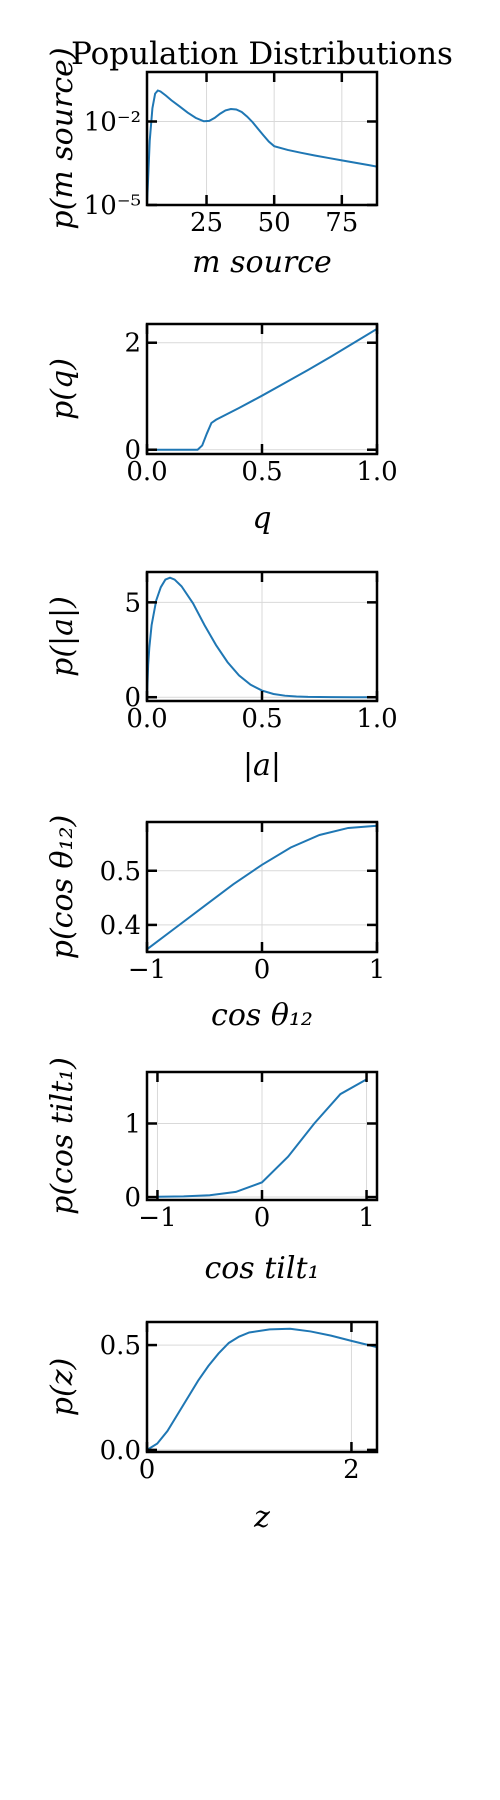 This screenshot has height=1800, width=500. I want to click on y-tick-label: 5, so click(132, 603).